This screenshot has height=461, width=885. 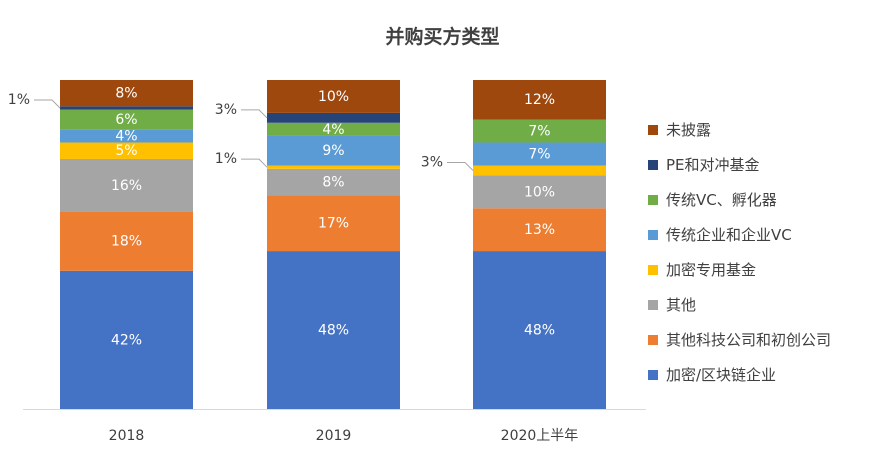 I want to click on legend-label: 加密专用基金, so click(x=711, y=270).